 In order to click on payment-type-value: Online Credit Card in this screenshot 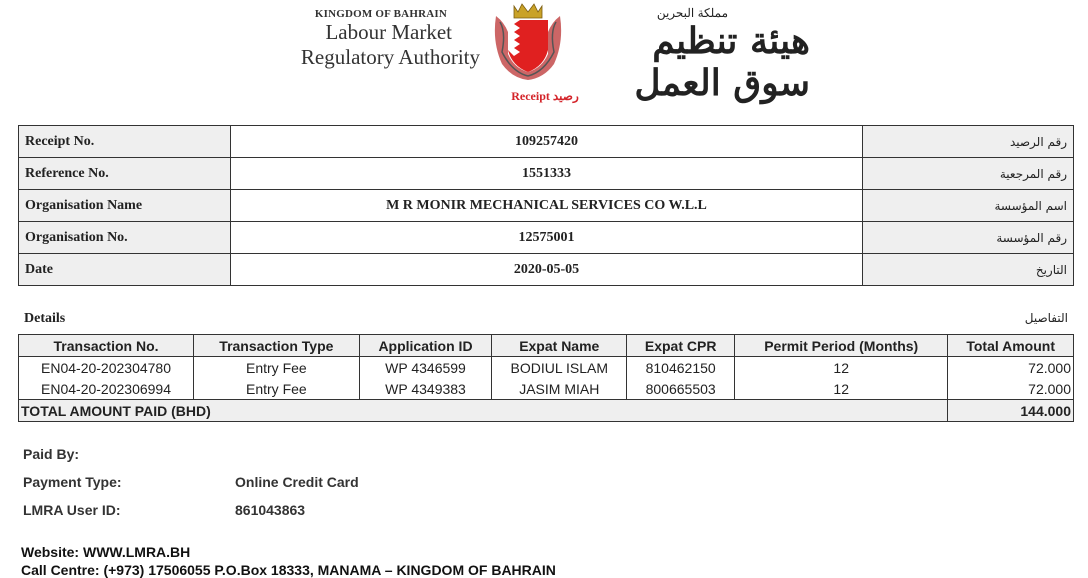, I will do `click(297, 482)`.